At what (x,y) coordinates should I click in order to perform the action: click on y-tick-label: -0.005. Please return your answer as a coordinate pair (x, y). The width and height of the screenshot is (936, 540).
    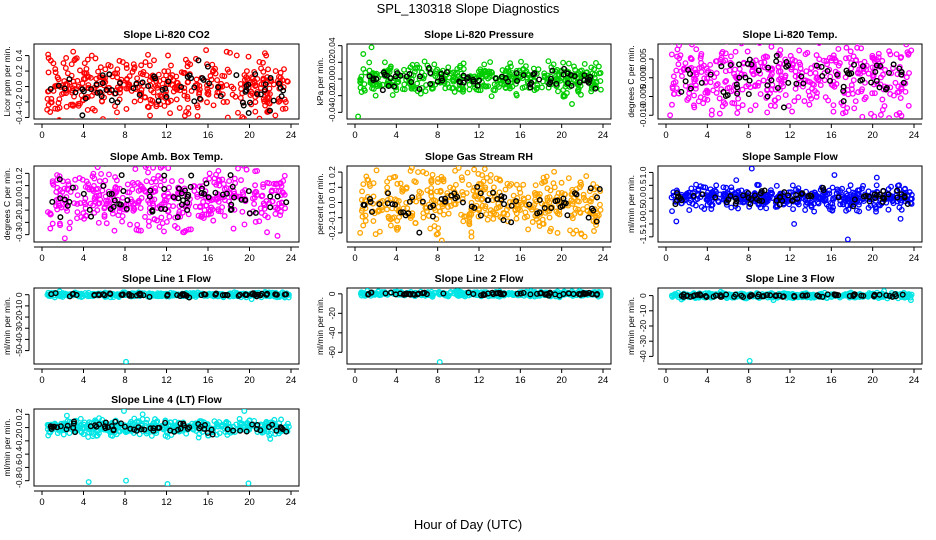
    Looking at the image, I should click on (643, 96).